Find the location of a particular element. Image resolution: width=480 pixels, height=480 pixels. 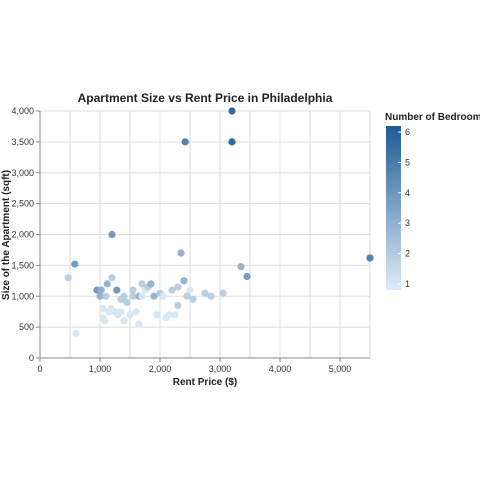

x-tick-label: 2,000 is located at coordinates (160, 369).